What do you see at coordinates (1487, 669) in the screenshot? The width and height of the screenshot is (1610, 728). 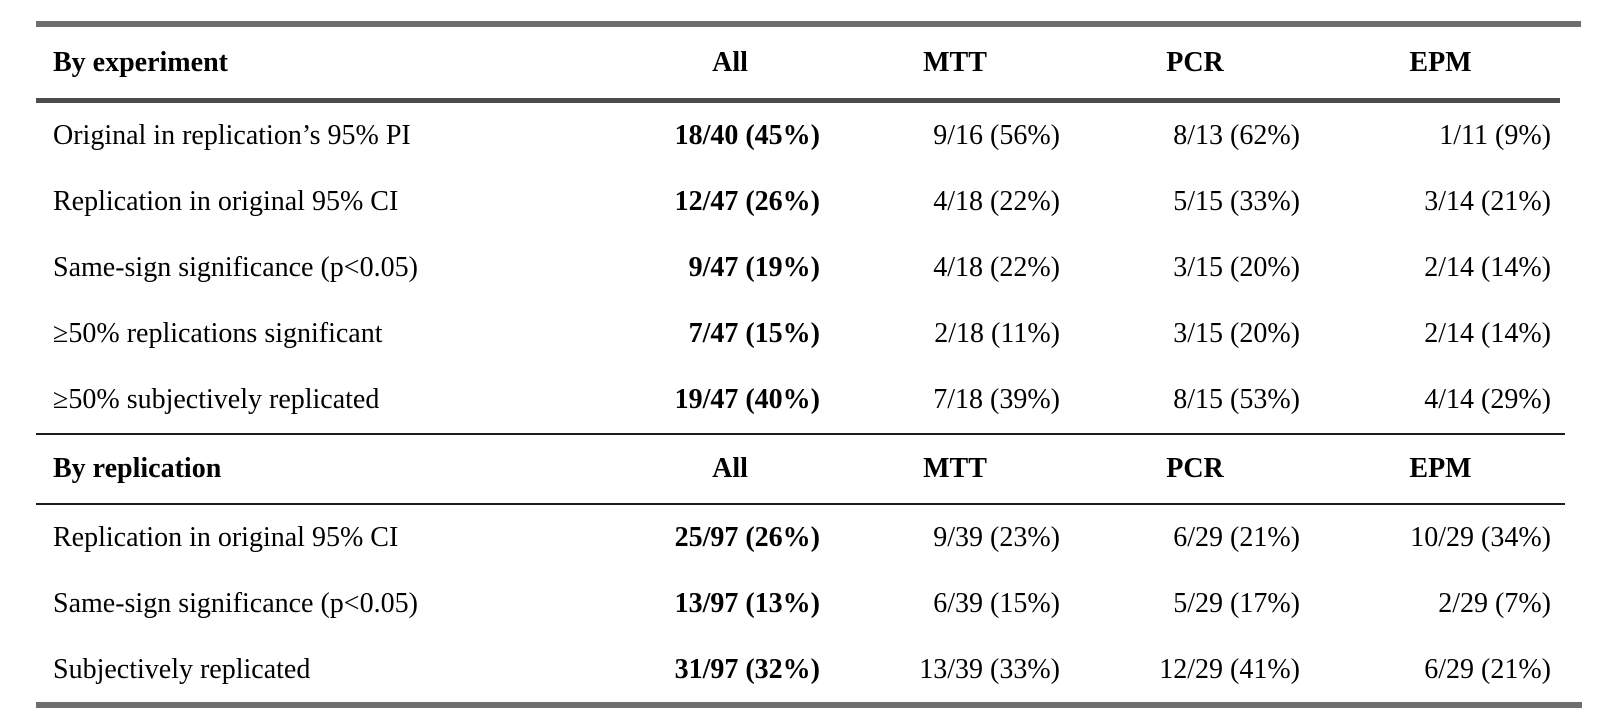 I see `cell-epm: 6/29 (21%)` at bounding box center [1487, 669].